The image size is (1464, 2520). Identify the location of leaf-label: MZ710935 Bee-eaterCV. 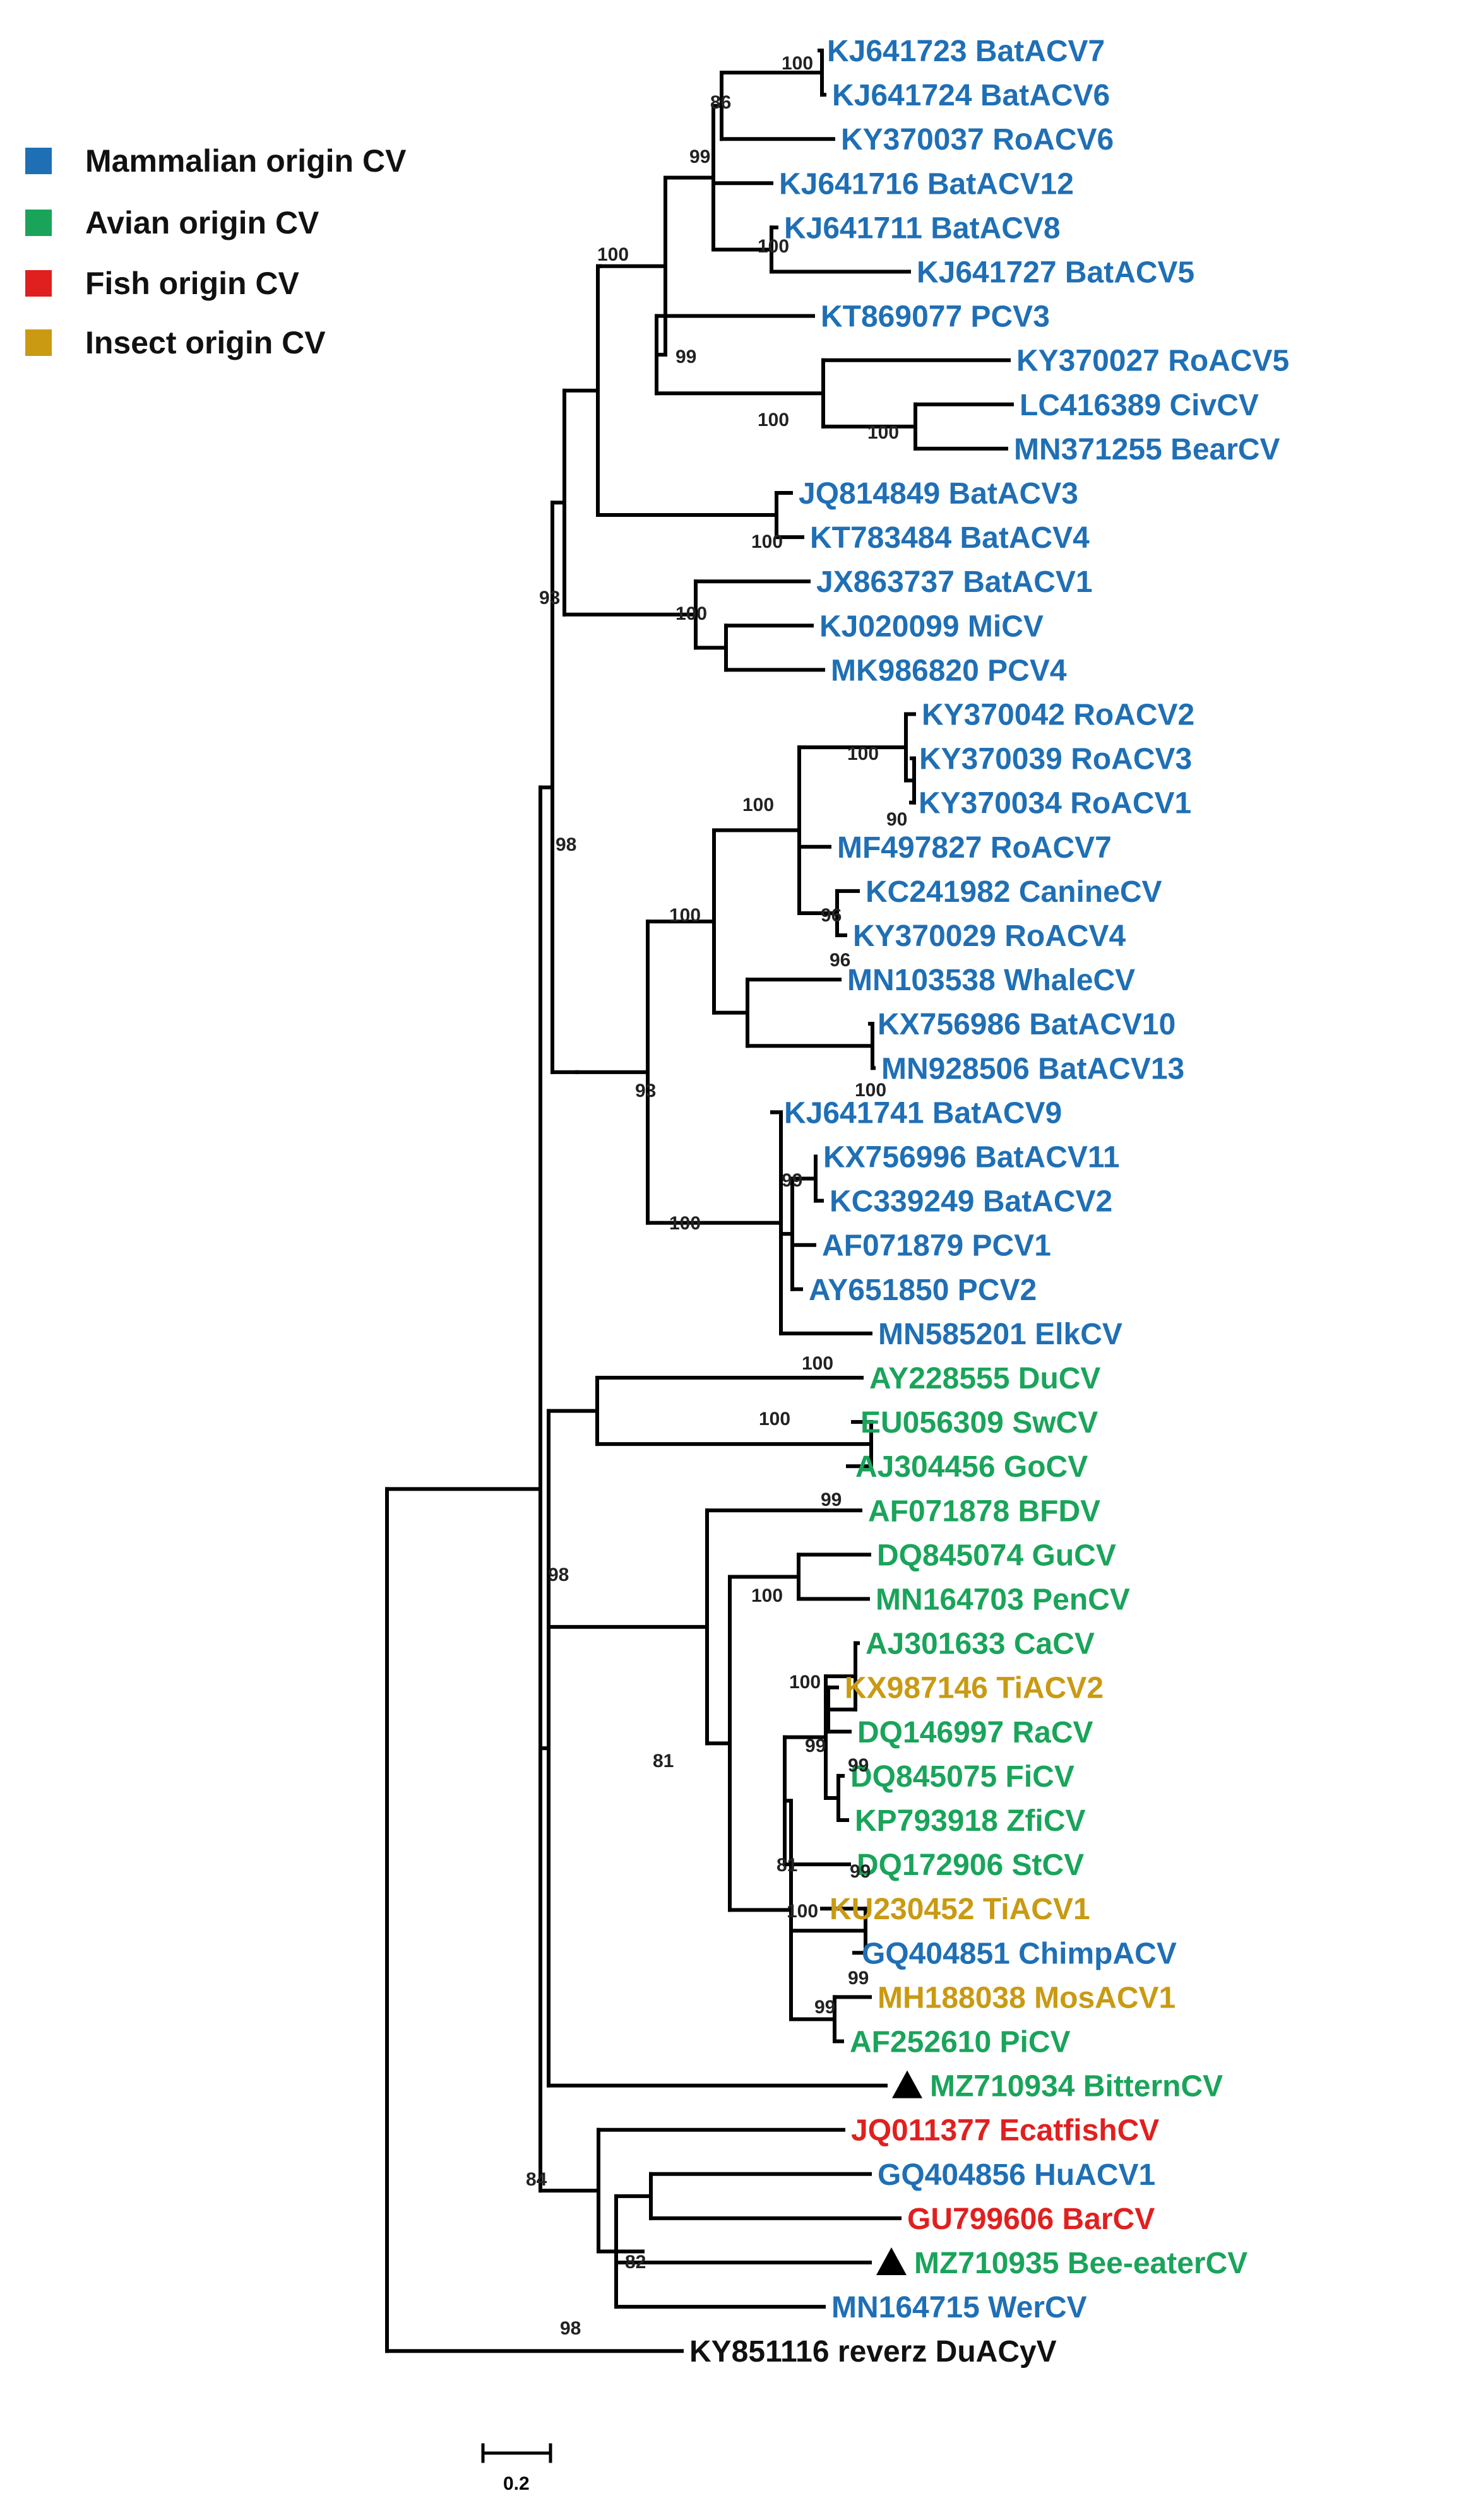
(1080, 2263).